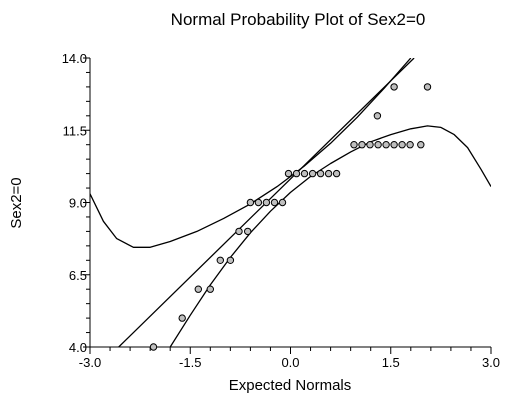  I want to click on x-tick-label: 1.5, so click(391, 362).